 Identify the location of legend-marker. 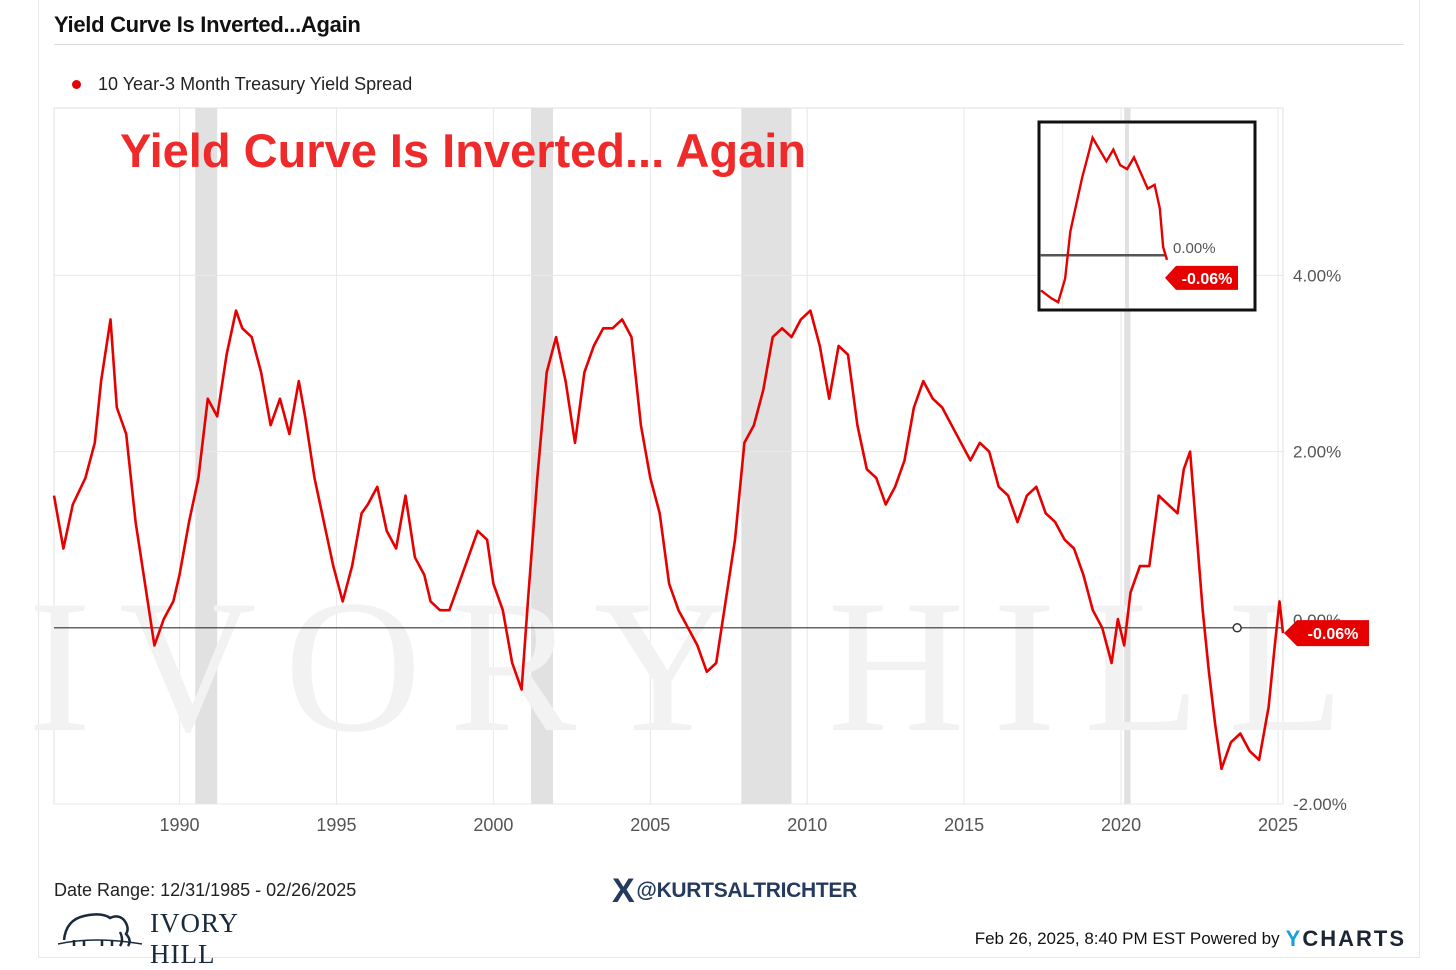
(76, 84).